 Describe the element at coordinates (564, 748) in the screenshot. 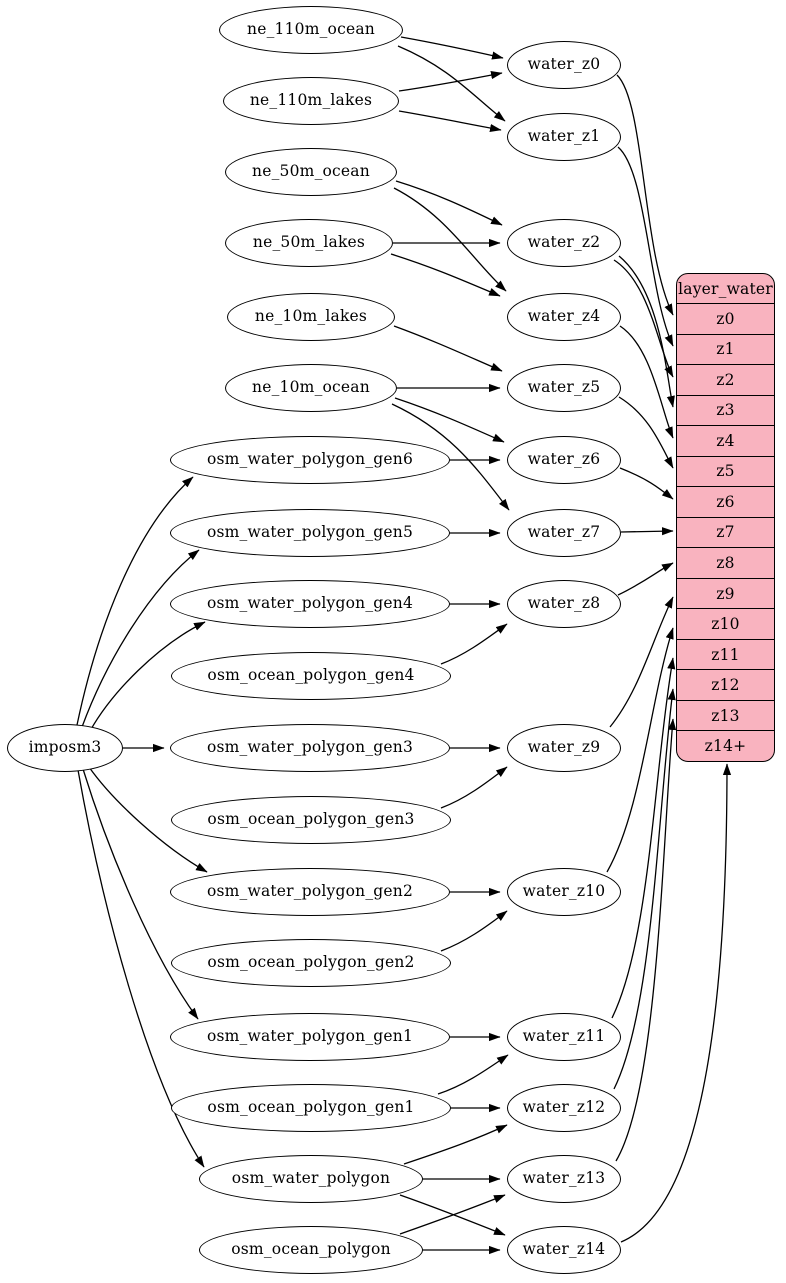

I see `node-water-z9: water_z9` at that location.